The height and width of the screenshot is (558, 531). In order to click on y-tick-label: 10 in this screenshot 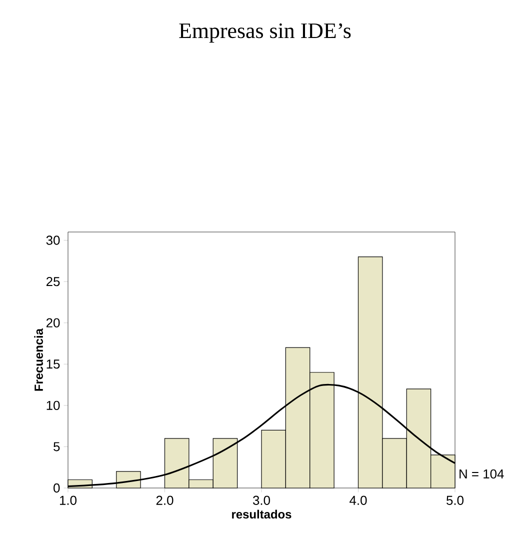, I will do `click(53, 405)`.